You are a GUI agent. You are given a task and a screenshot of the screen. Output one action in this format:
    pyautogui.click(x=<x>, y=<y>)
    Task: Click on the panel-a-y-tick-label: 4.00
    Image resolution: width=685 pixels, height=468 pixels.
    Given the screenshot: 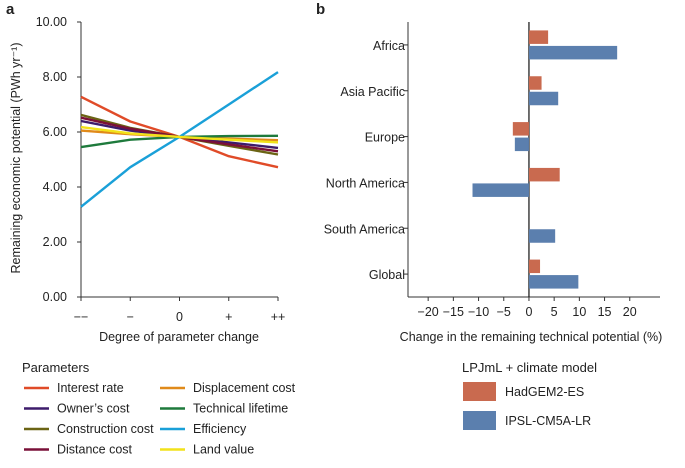 What is the action you would take?
    pyautogui.click(x=55, y=187)
    